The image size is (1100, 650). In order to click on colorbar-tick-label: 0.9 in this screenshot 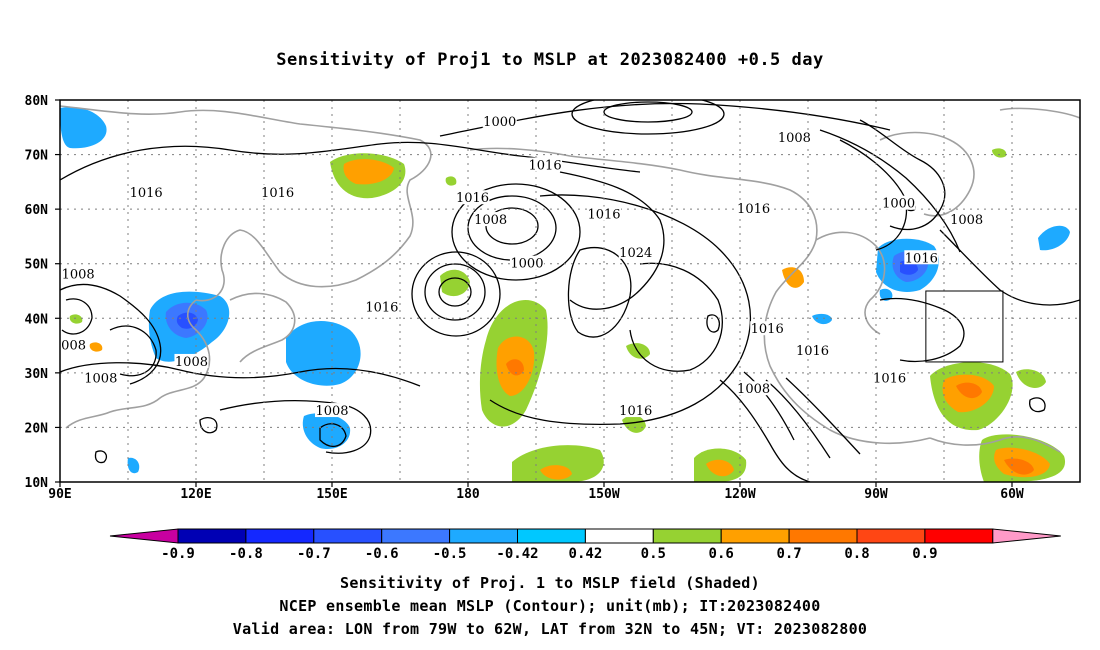, I will do `click(924, 554)`.